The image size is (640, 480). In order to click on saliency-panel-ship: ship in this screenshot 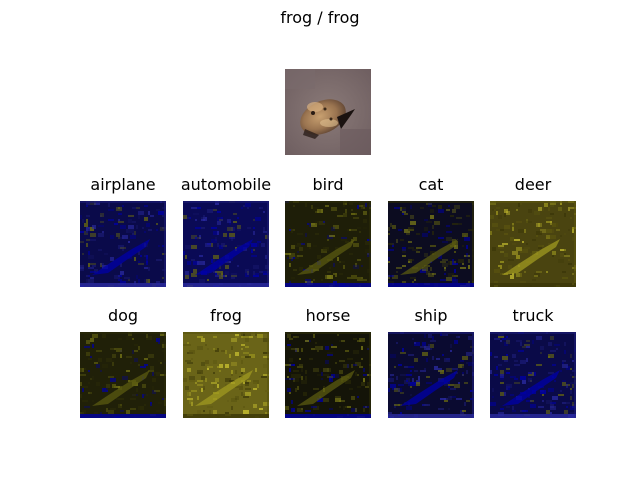, I will do `click(431, 362)`.